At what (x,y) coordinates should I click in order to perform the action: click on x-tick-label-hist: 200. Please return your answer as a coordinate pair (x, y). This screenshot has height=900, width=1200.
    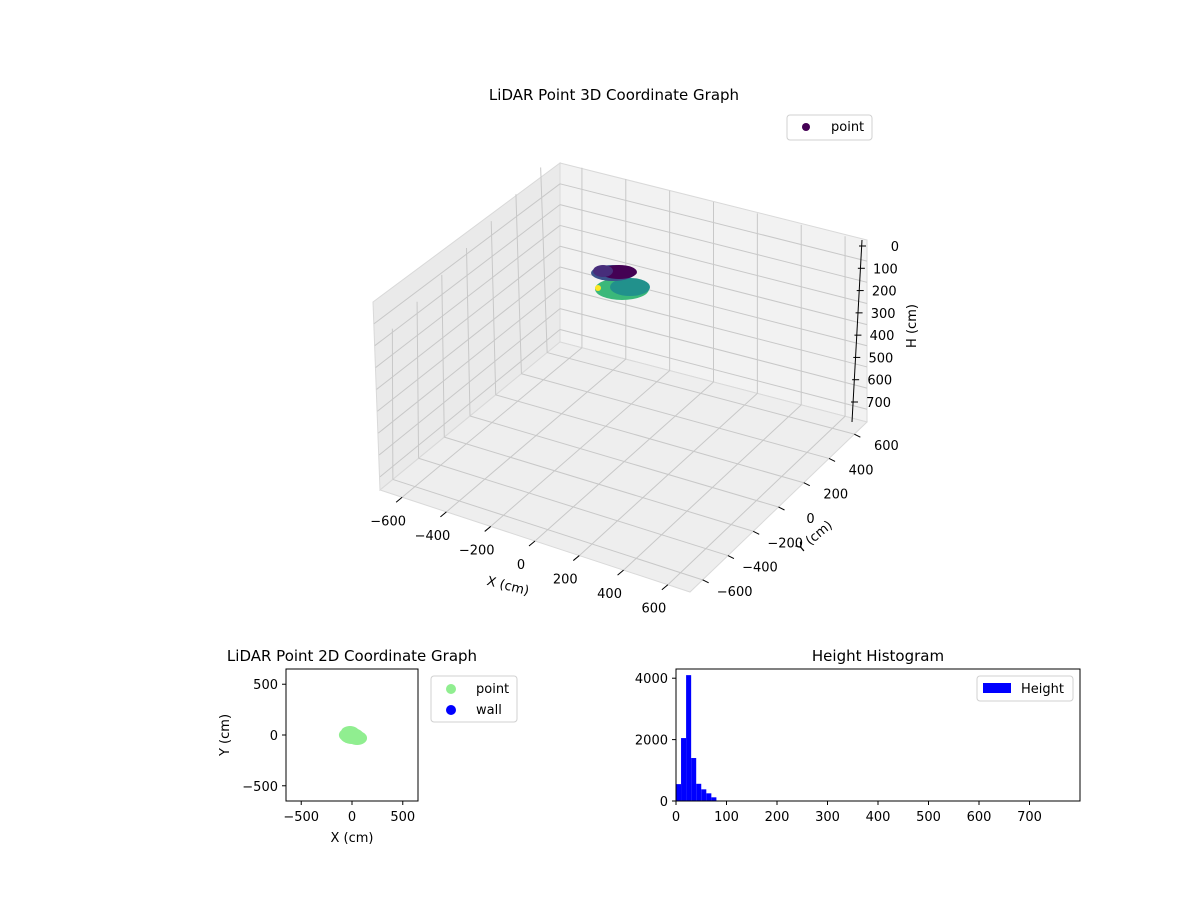
    Looking at the image, I should click on (777, 817).